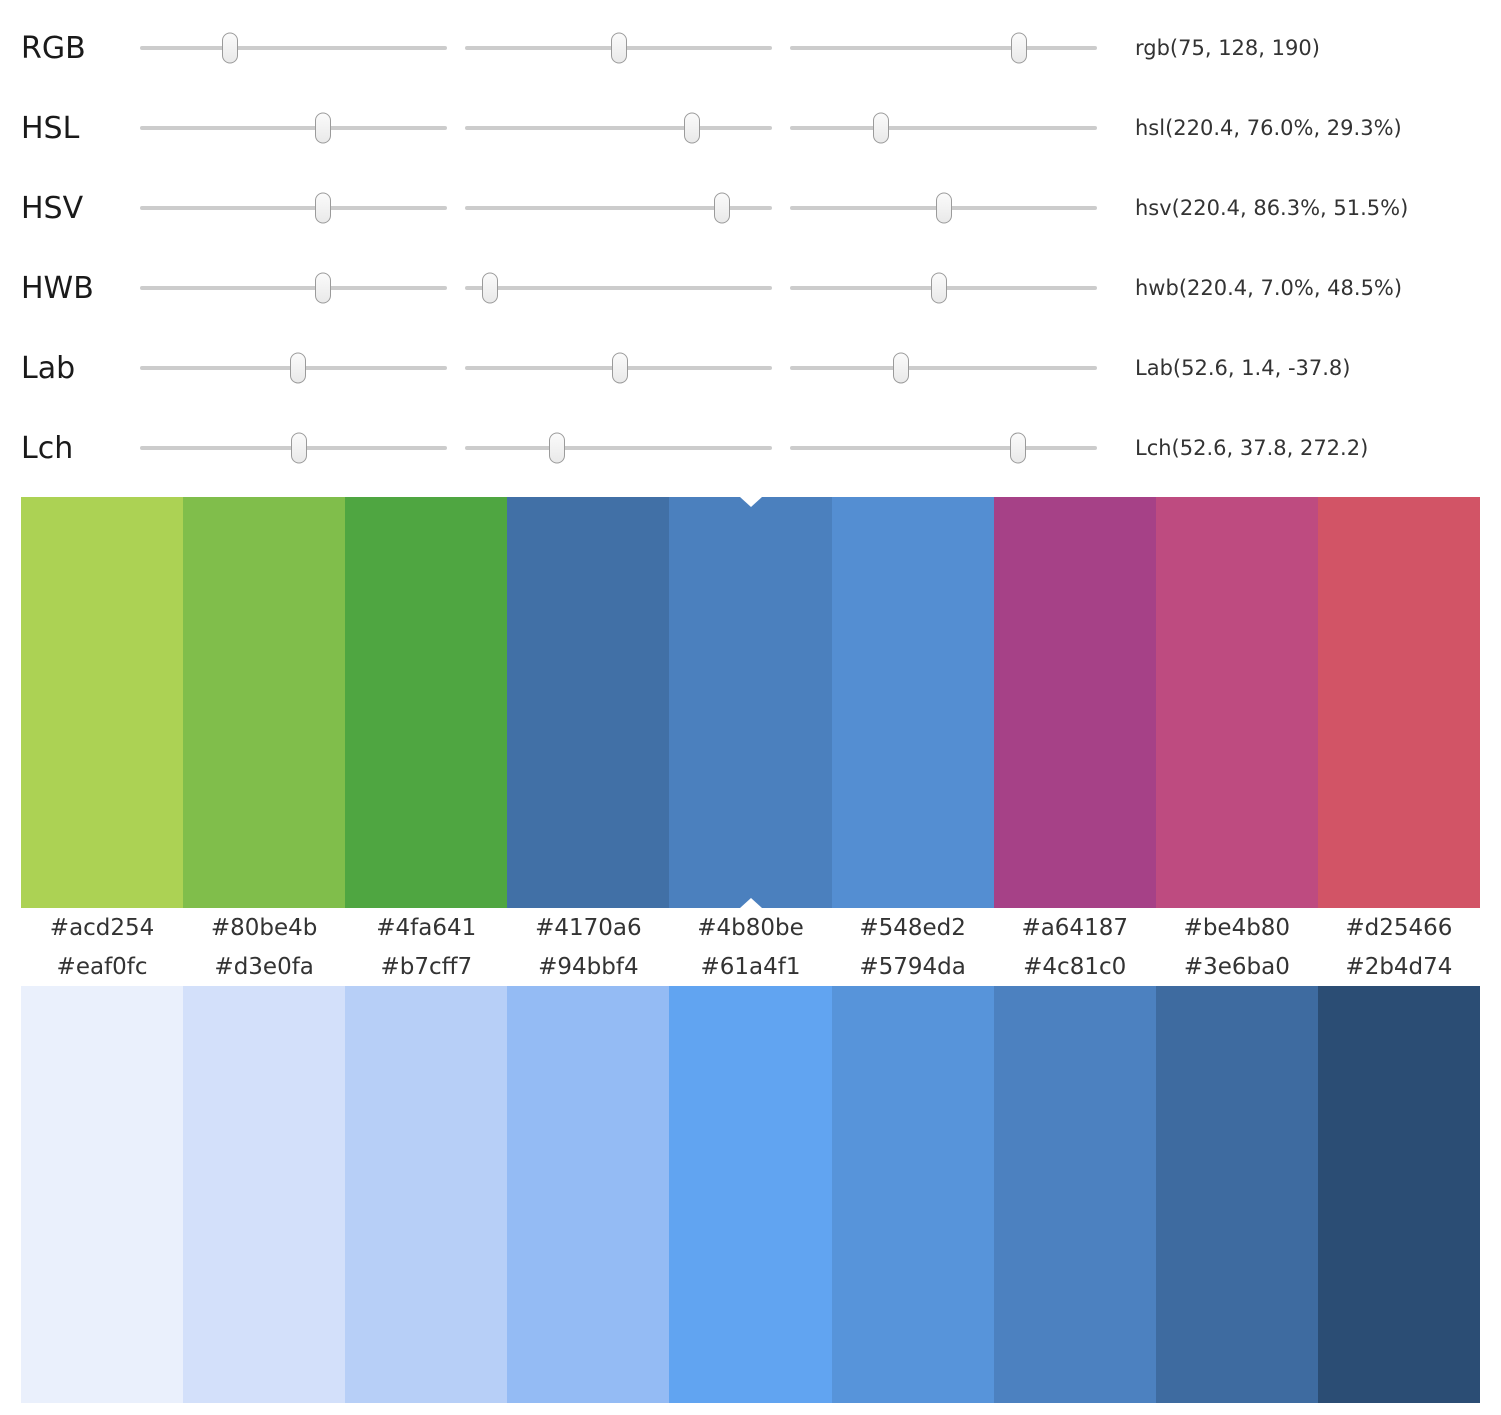 Image resolution: width=1501 pixels, height=1415 pixels. I want to click on hex-label-top-3: #4170a6, so click(588, 928).